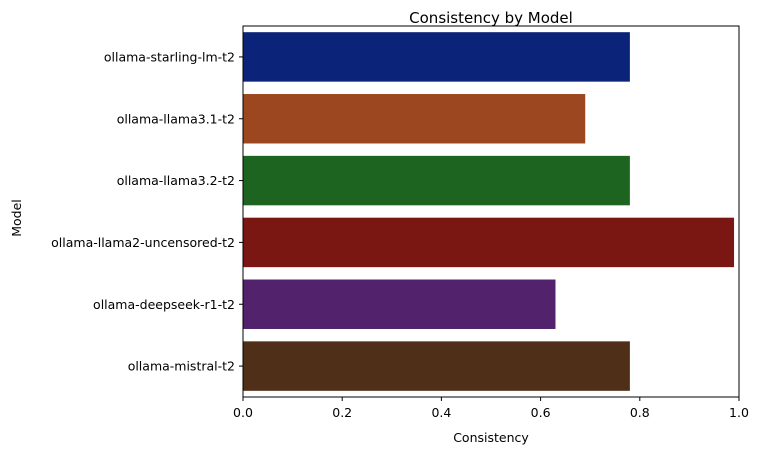 The width and height of the screenshot is (760, 455). What do you see at coordinates (441, 412) in the screenshot?
I see `x-tick-label-2: 0.4` at bounding box center [441, 412].